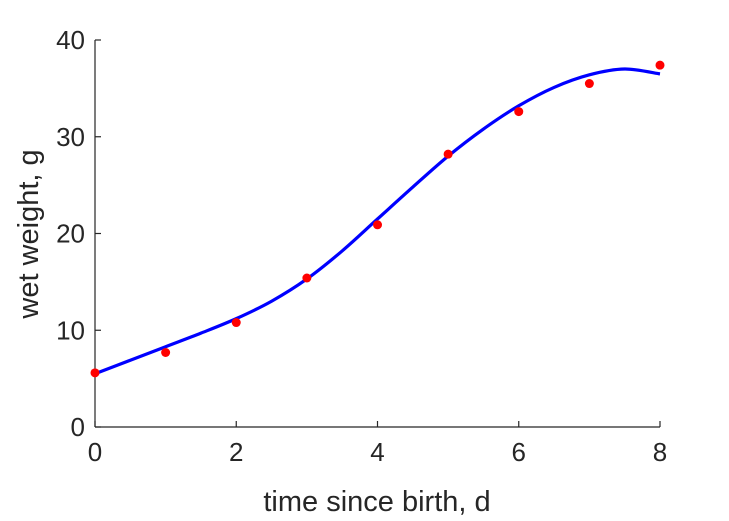  I want to click on x-axis-label: time since birth, d, so click(376, 502).